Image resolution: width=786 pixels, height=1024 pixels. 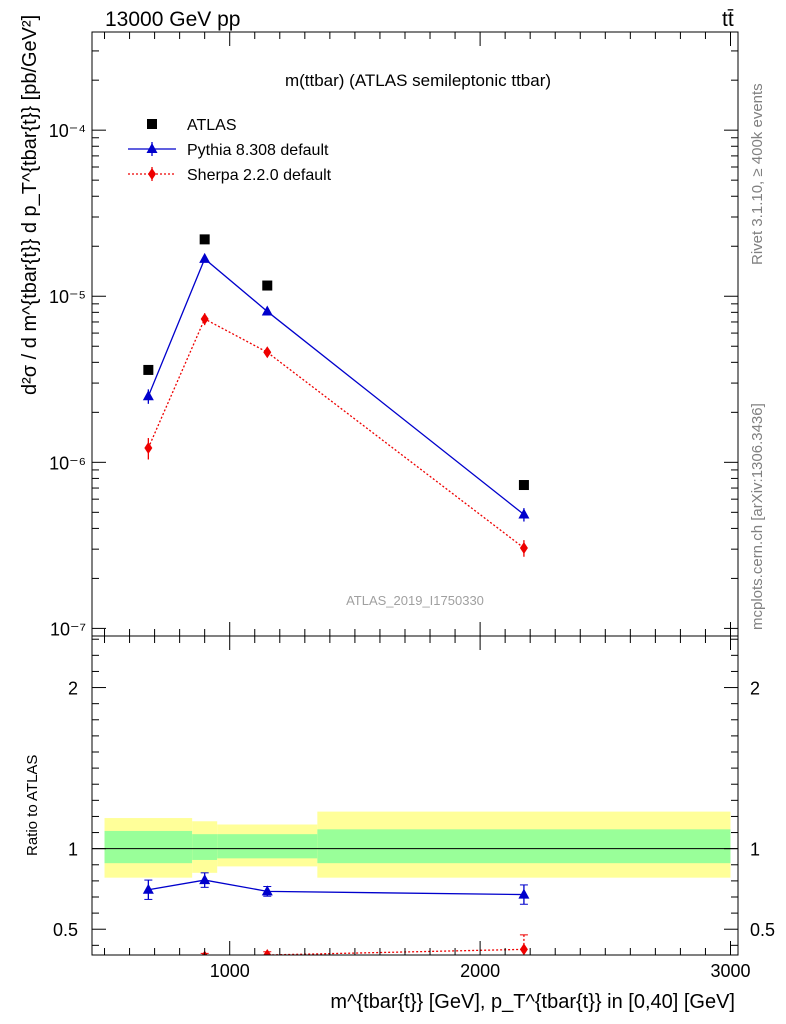 I want to click on y-axis-label-ratio: Ratio to ATLAS, so click(x=32, y=805).